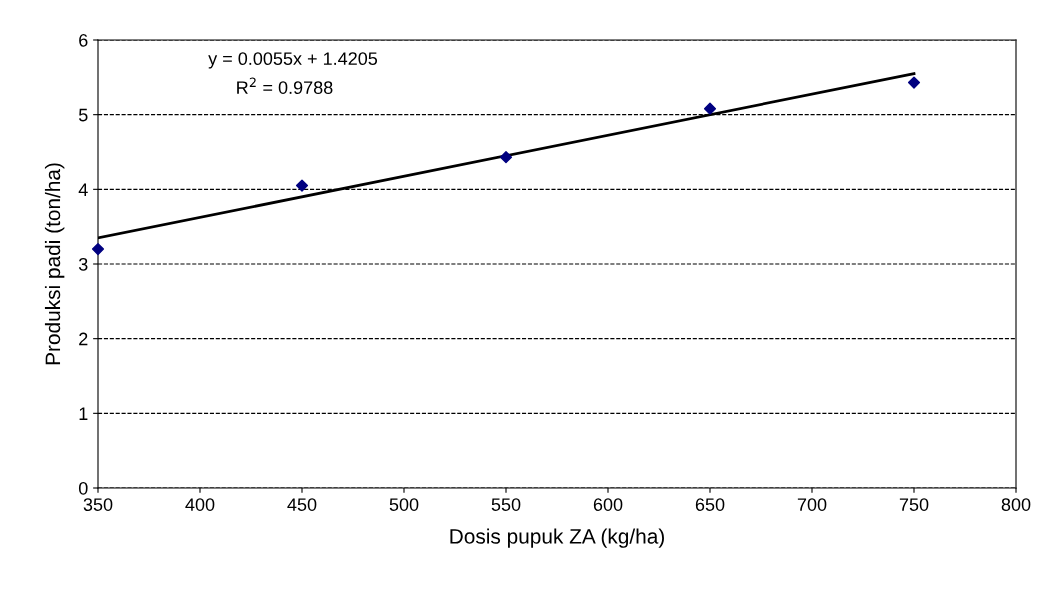 This screenshot has height=594, width=1040. What do you see at coordinates (812, 504) in the screenshot?
I see `x-tick-label: 700` at bounding box center [812, 504].